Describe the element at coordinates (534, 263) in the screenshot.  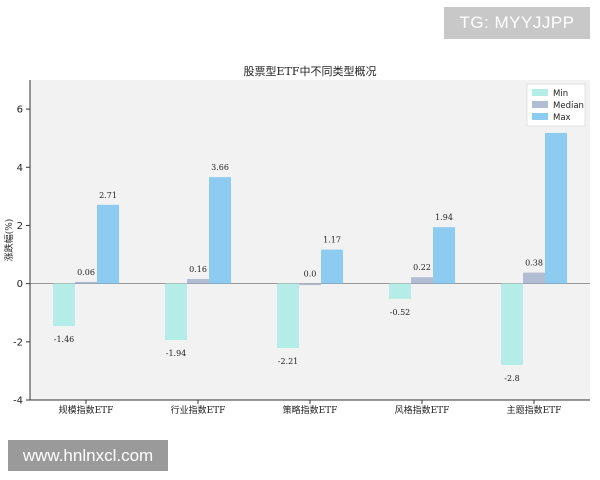
I see `data-label: 0.38` at that location.